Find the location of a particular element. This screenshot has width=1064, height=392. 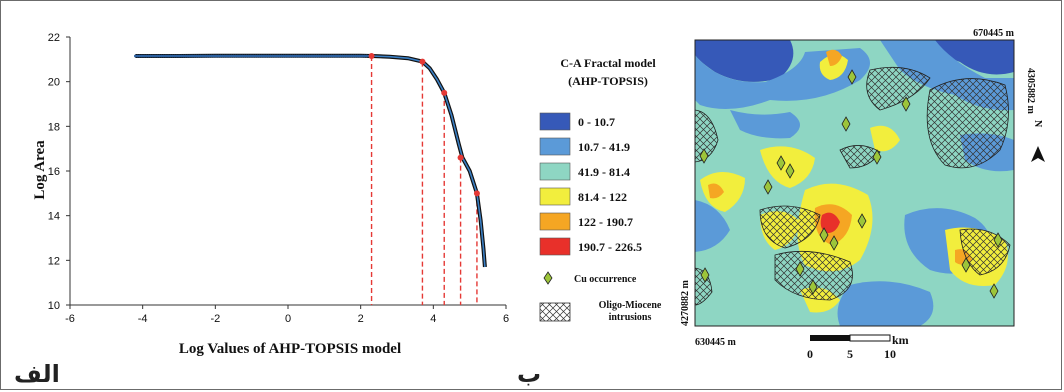

intrusion-label-line1: Oligo-Miocene is located at coordinates (630, 305).